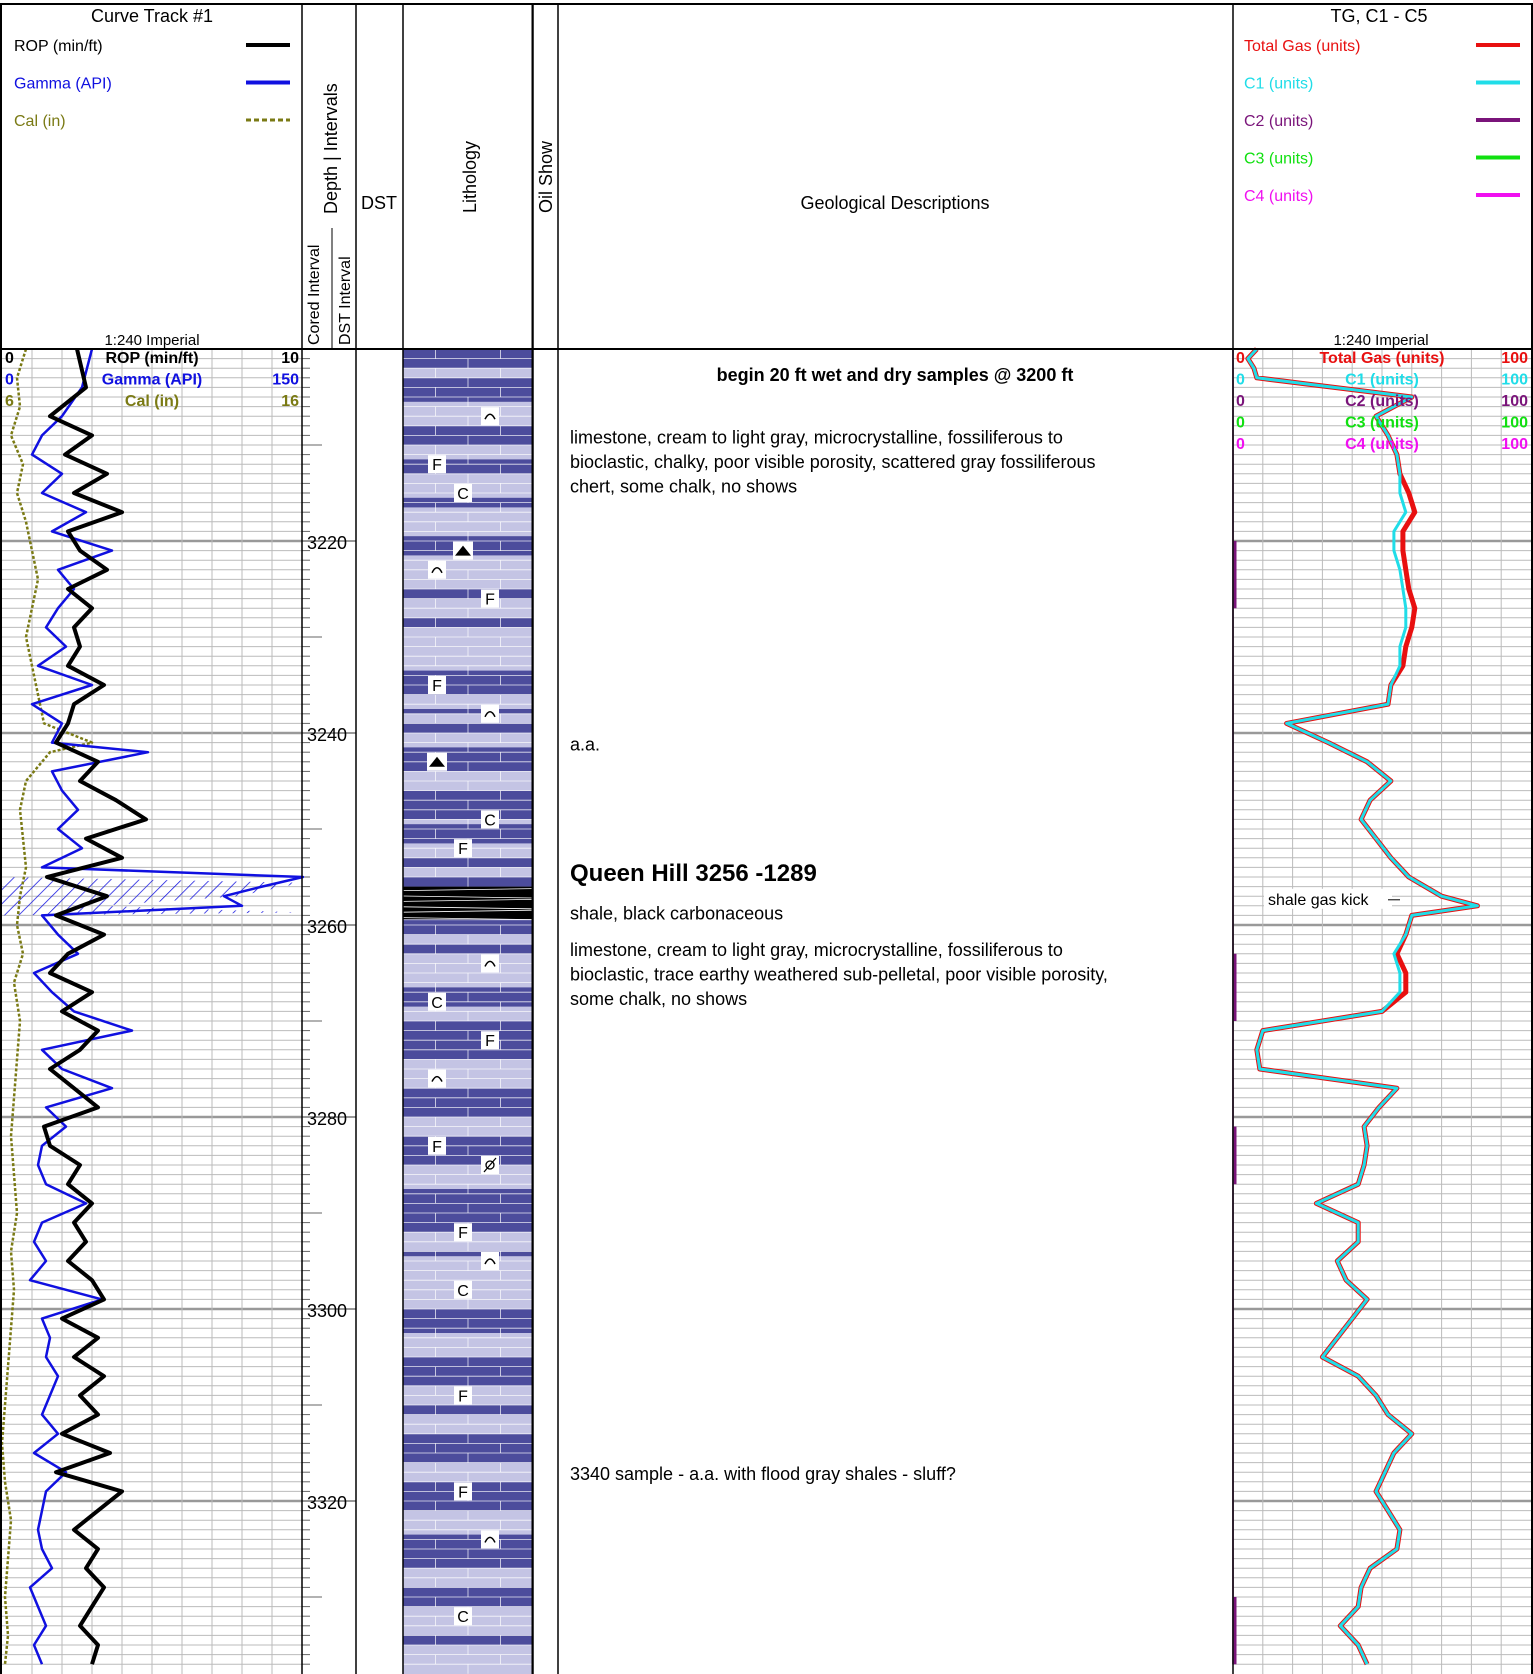 This screenshot has width=1533, height=1674. What do you see at coordinates (327, 1311) in the screenshot?
I see `depth-label: 3300` at bounding box center [327, 1311].